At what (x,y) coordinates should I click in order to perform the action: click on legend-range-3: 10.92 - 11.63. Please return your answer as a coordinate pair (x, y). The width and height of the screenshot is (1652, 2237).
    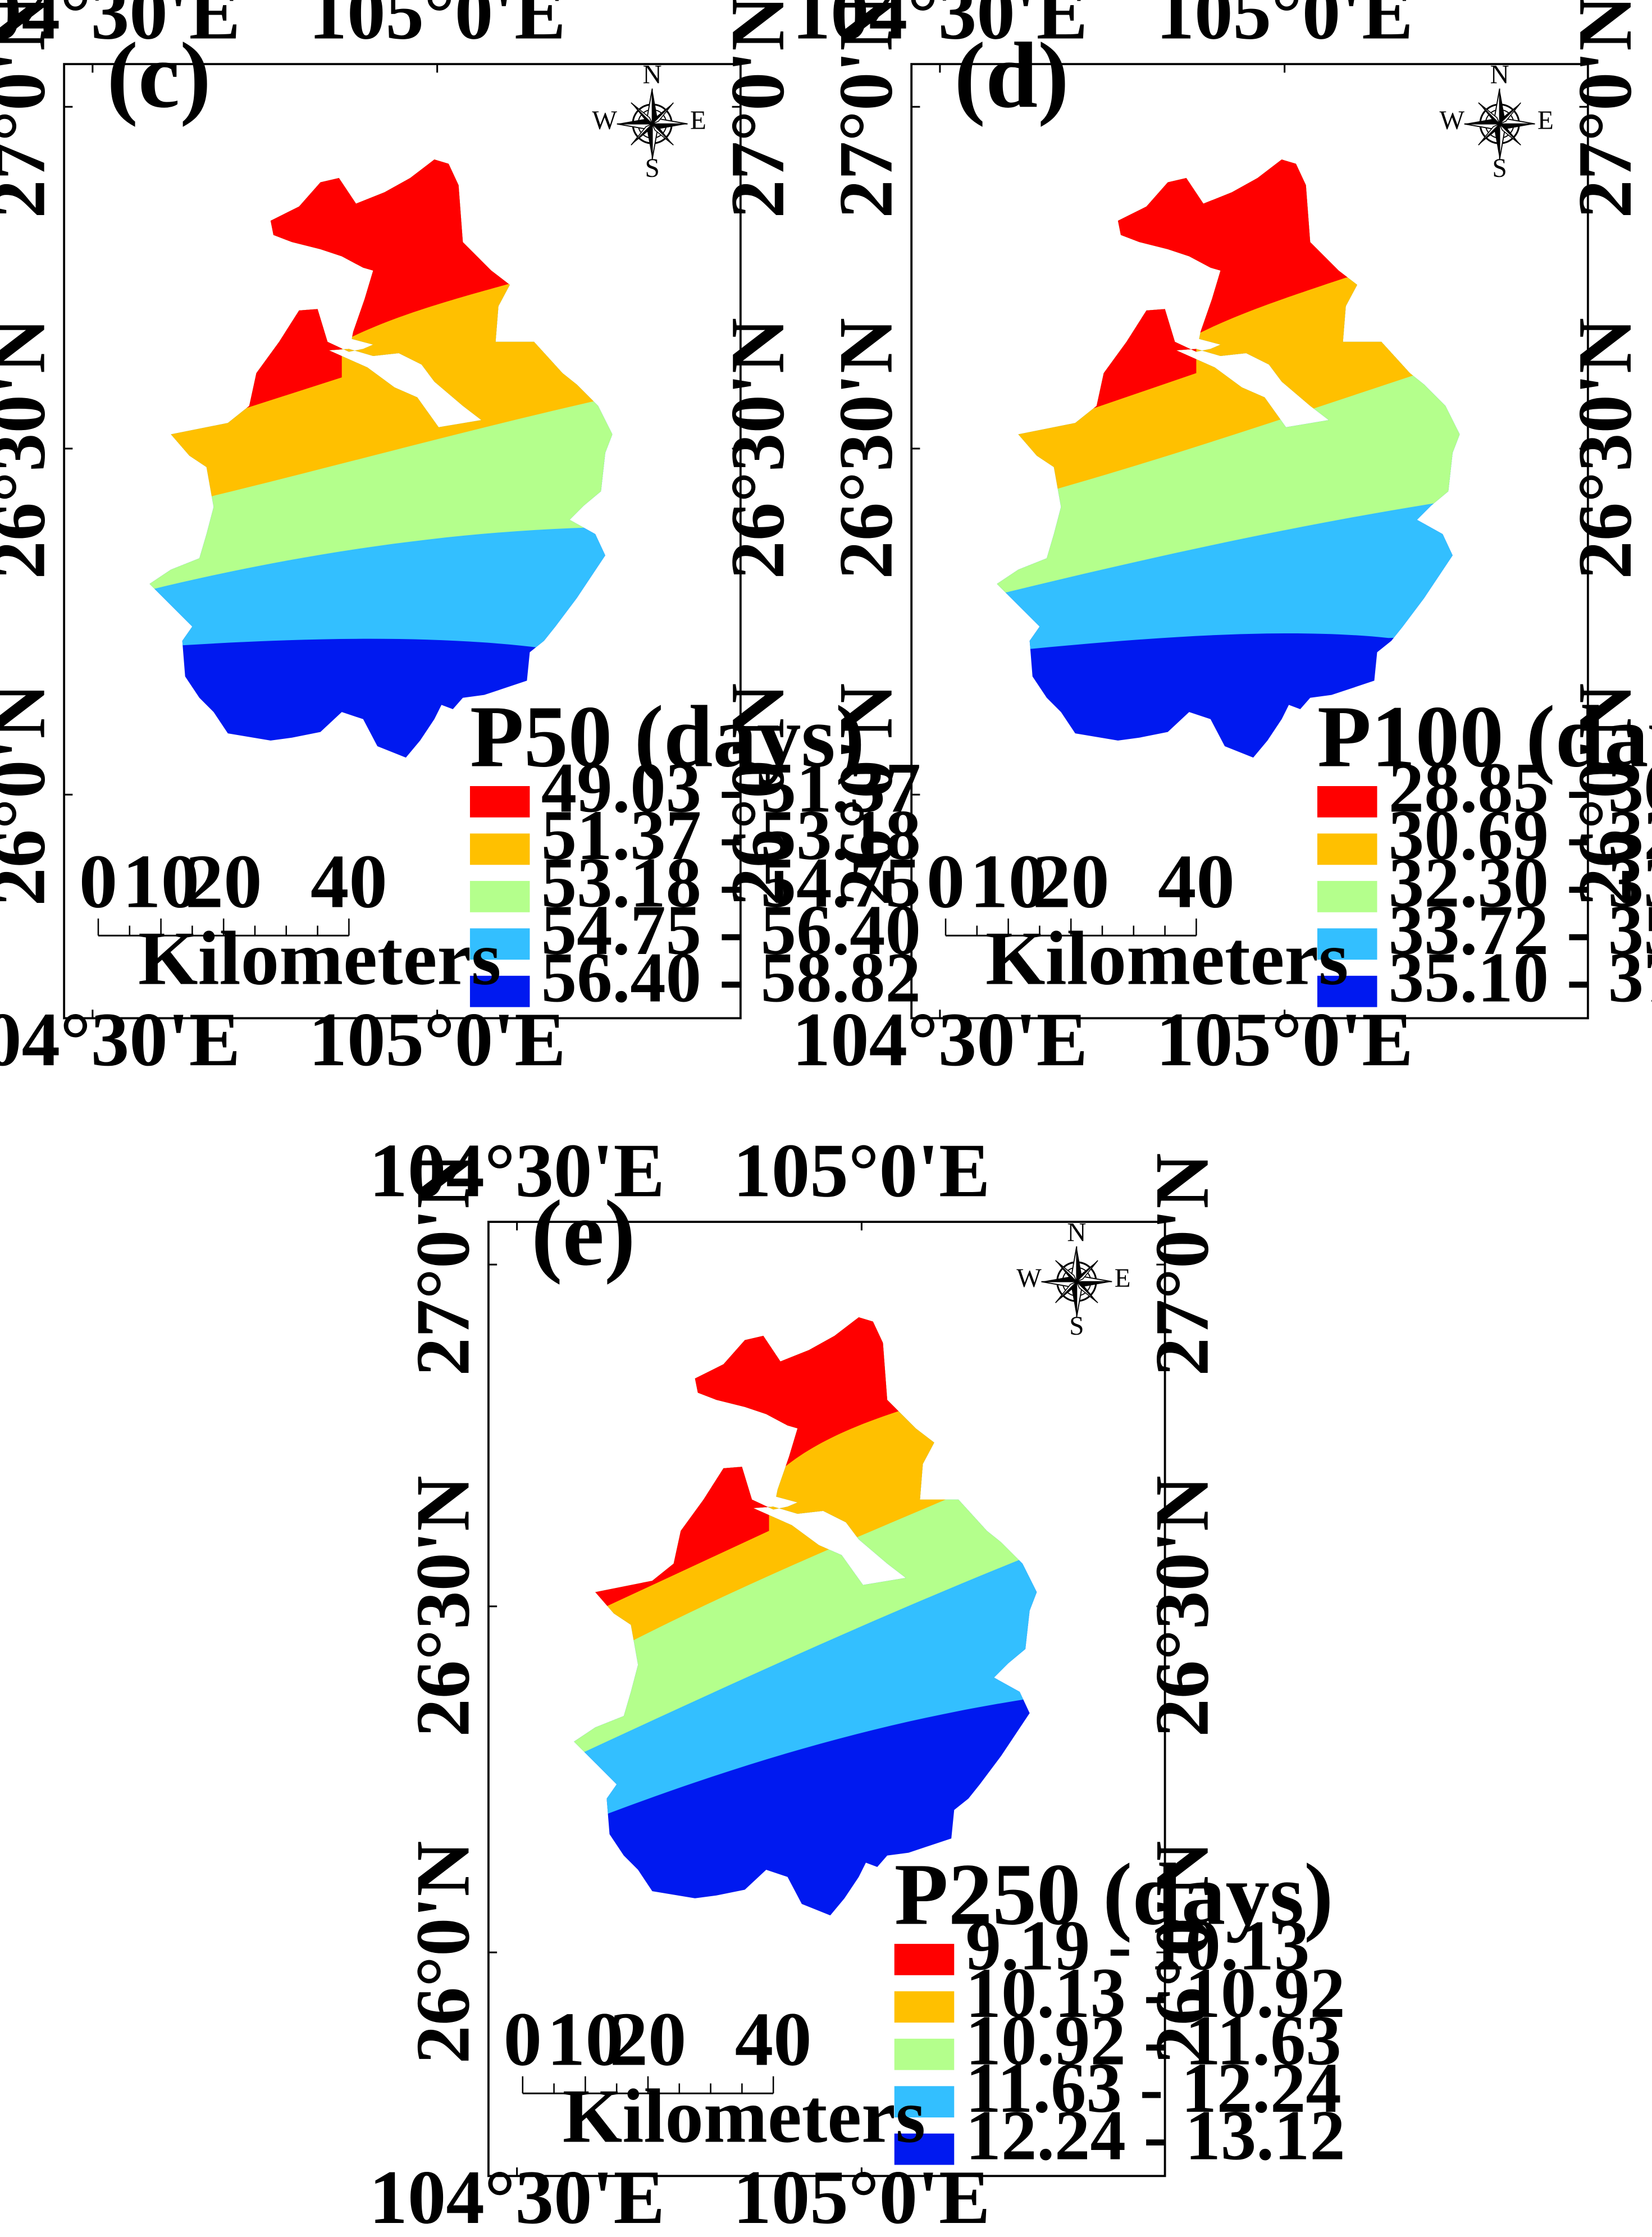
    Looking at the image, I should click on (1153, 2040).